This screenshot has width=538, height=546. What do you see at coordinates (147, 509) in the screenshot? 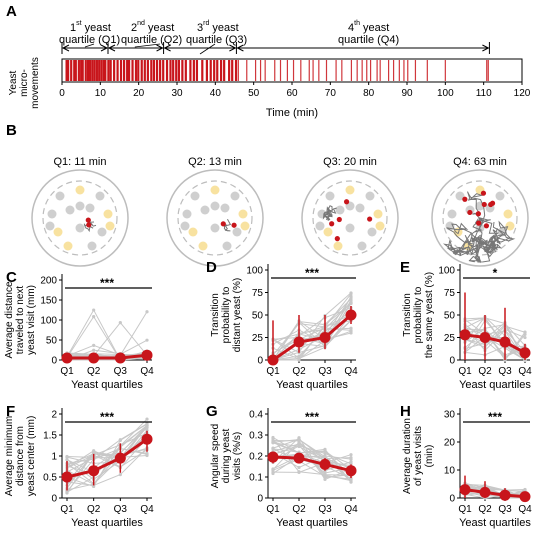
I see `x-tick-label: Q4` at bounding box center [147, 509].